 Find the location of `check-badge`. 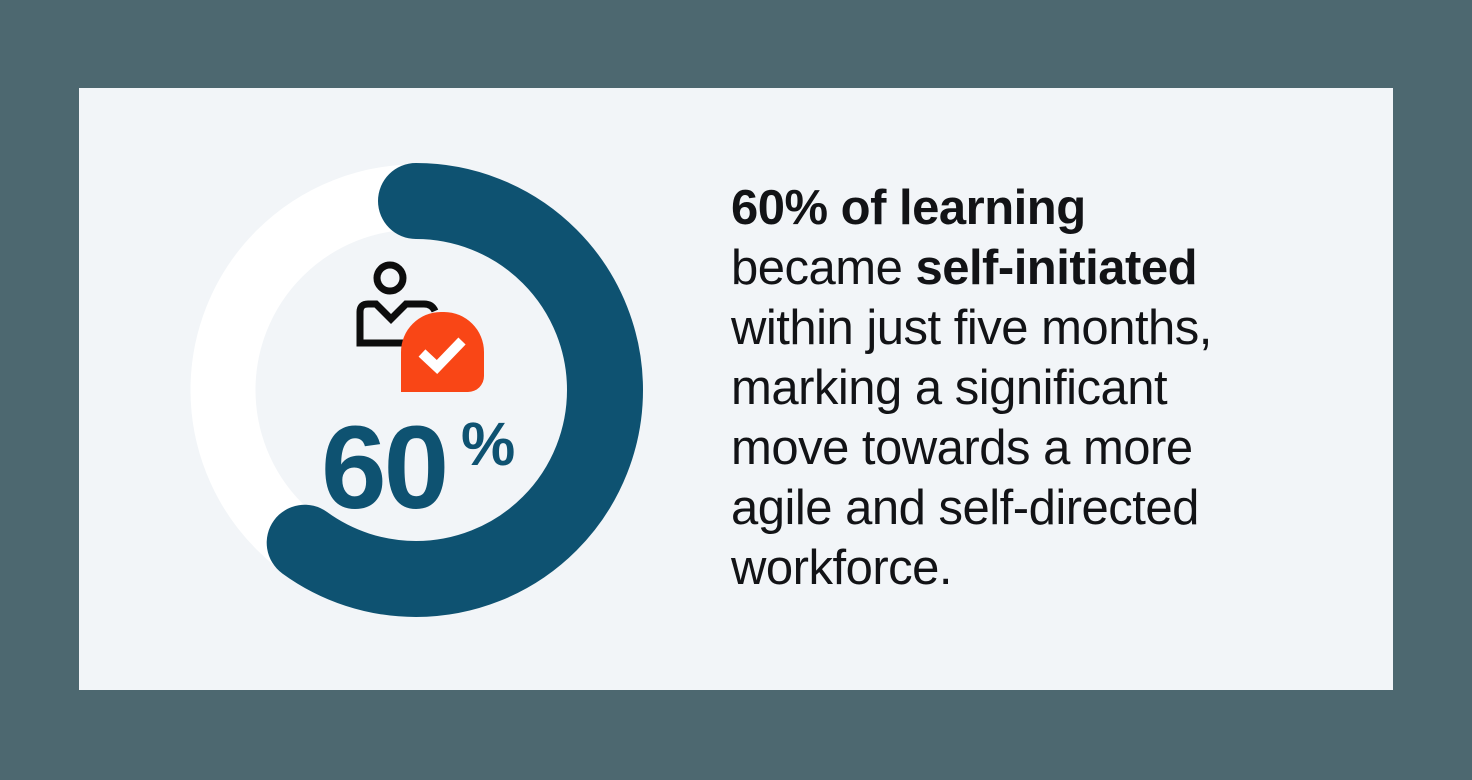

check-badge is located at coordinates (442, 352).